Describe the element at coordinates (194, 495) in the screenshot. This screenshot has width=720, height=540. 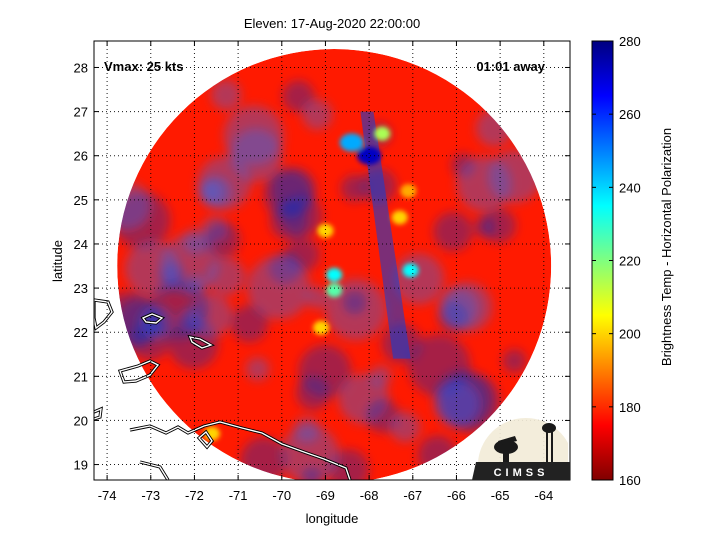
I see `x-tick-label-2: -72` at that location.